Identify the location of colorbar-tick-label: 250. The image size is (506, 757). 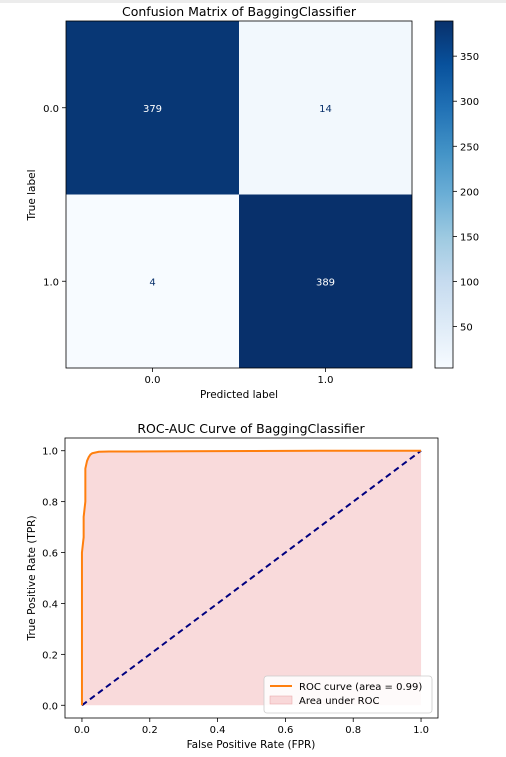
(469, 147).